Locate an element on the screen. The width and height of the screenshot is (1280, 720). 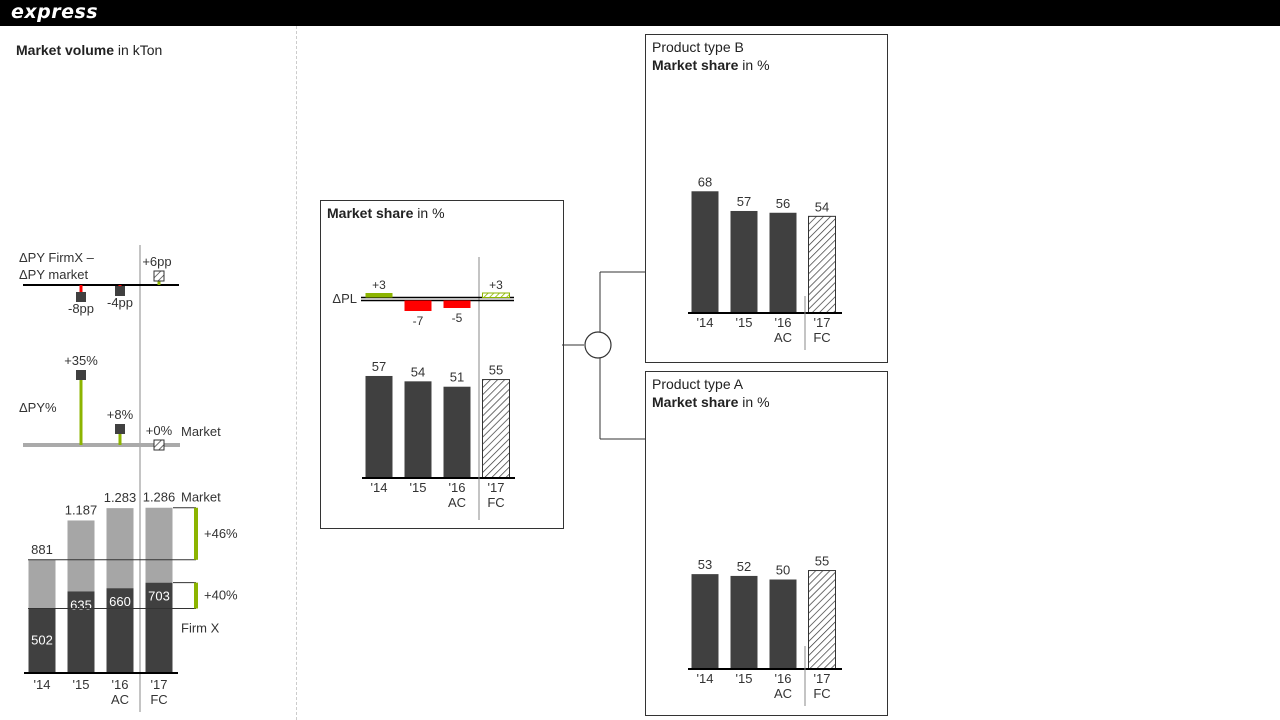
diff-label-line1: ΔPY FirmX – is located at coordinates (57, 257).